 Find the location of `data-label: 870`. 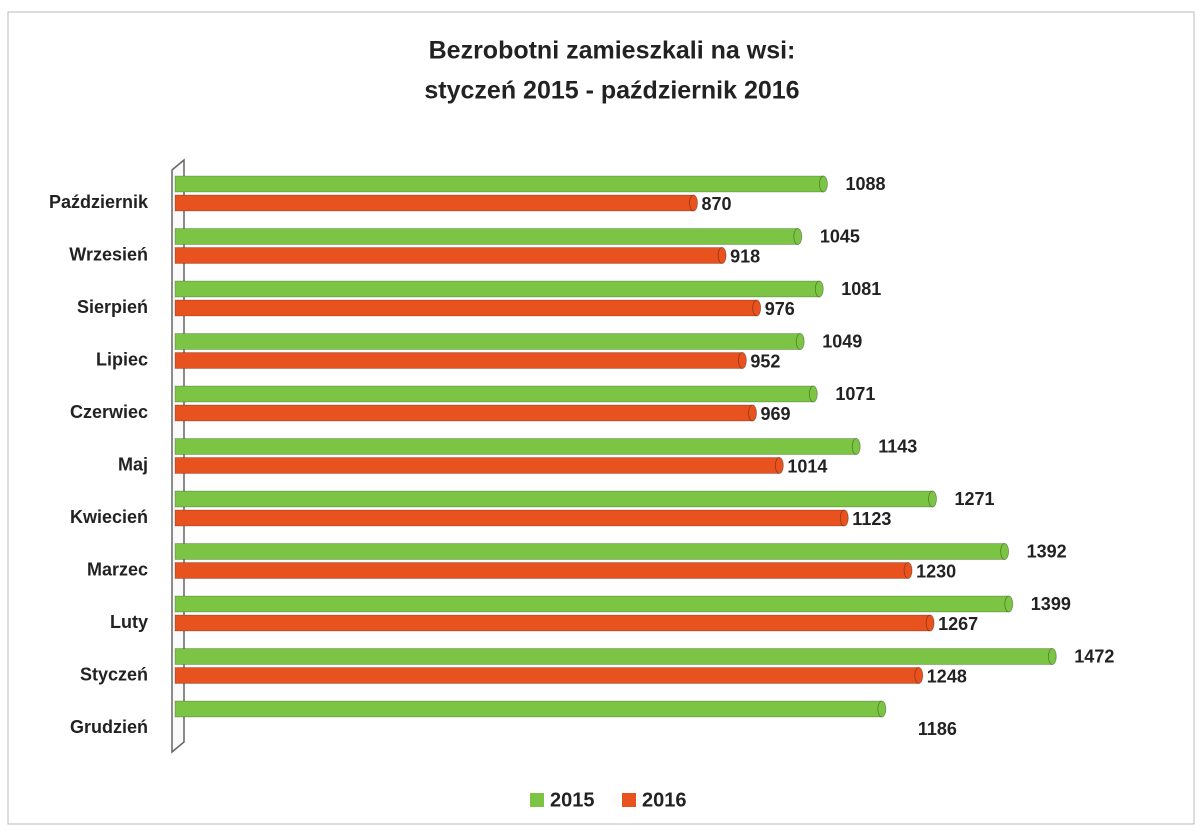

data-label: 870 is located at coordinates (717, 204).